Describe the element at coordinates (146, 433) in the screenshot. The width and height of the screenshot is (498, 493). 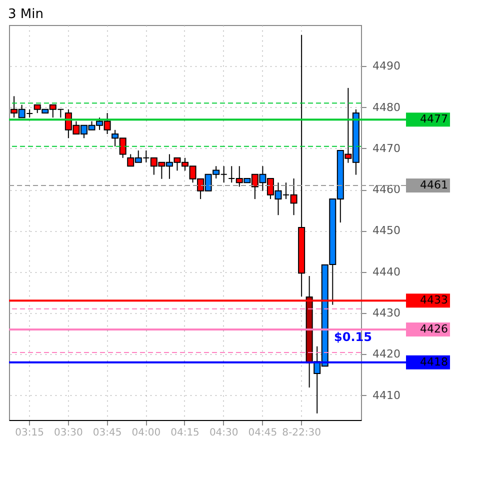
I see `x-tick-label: 04:00` at that location.